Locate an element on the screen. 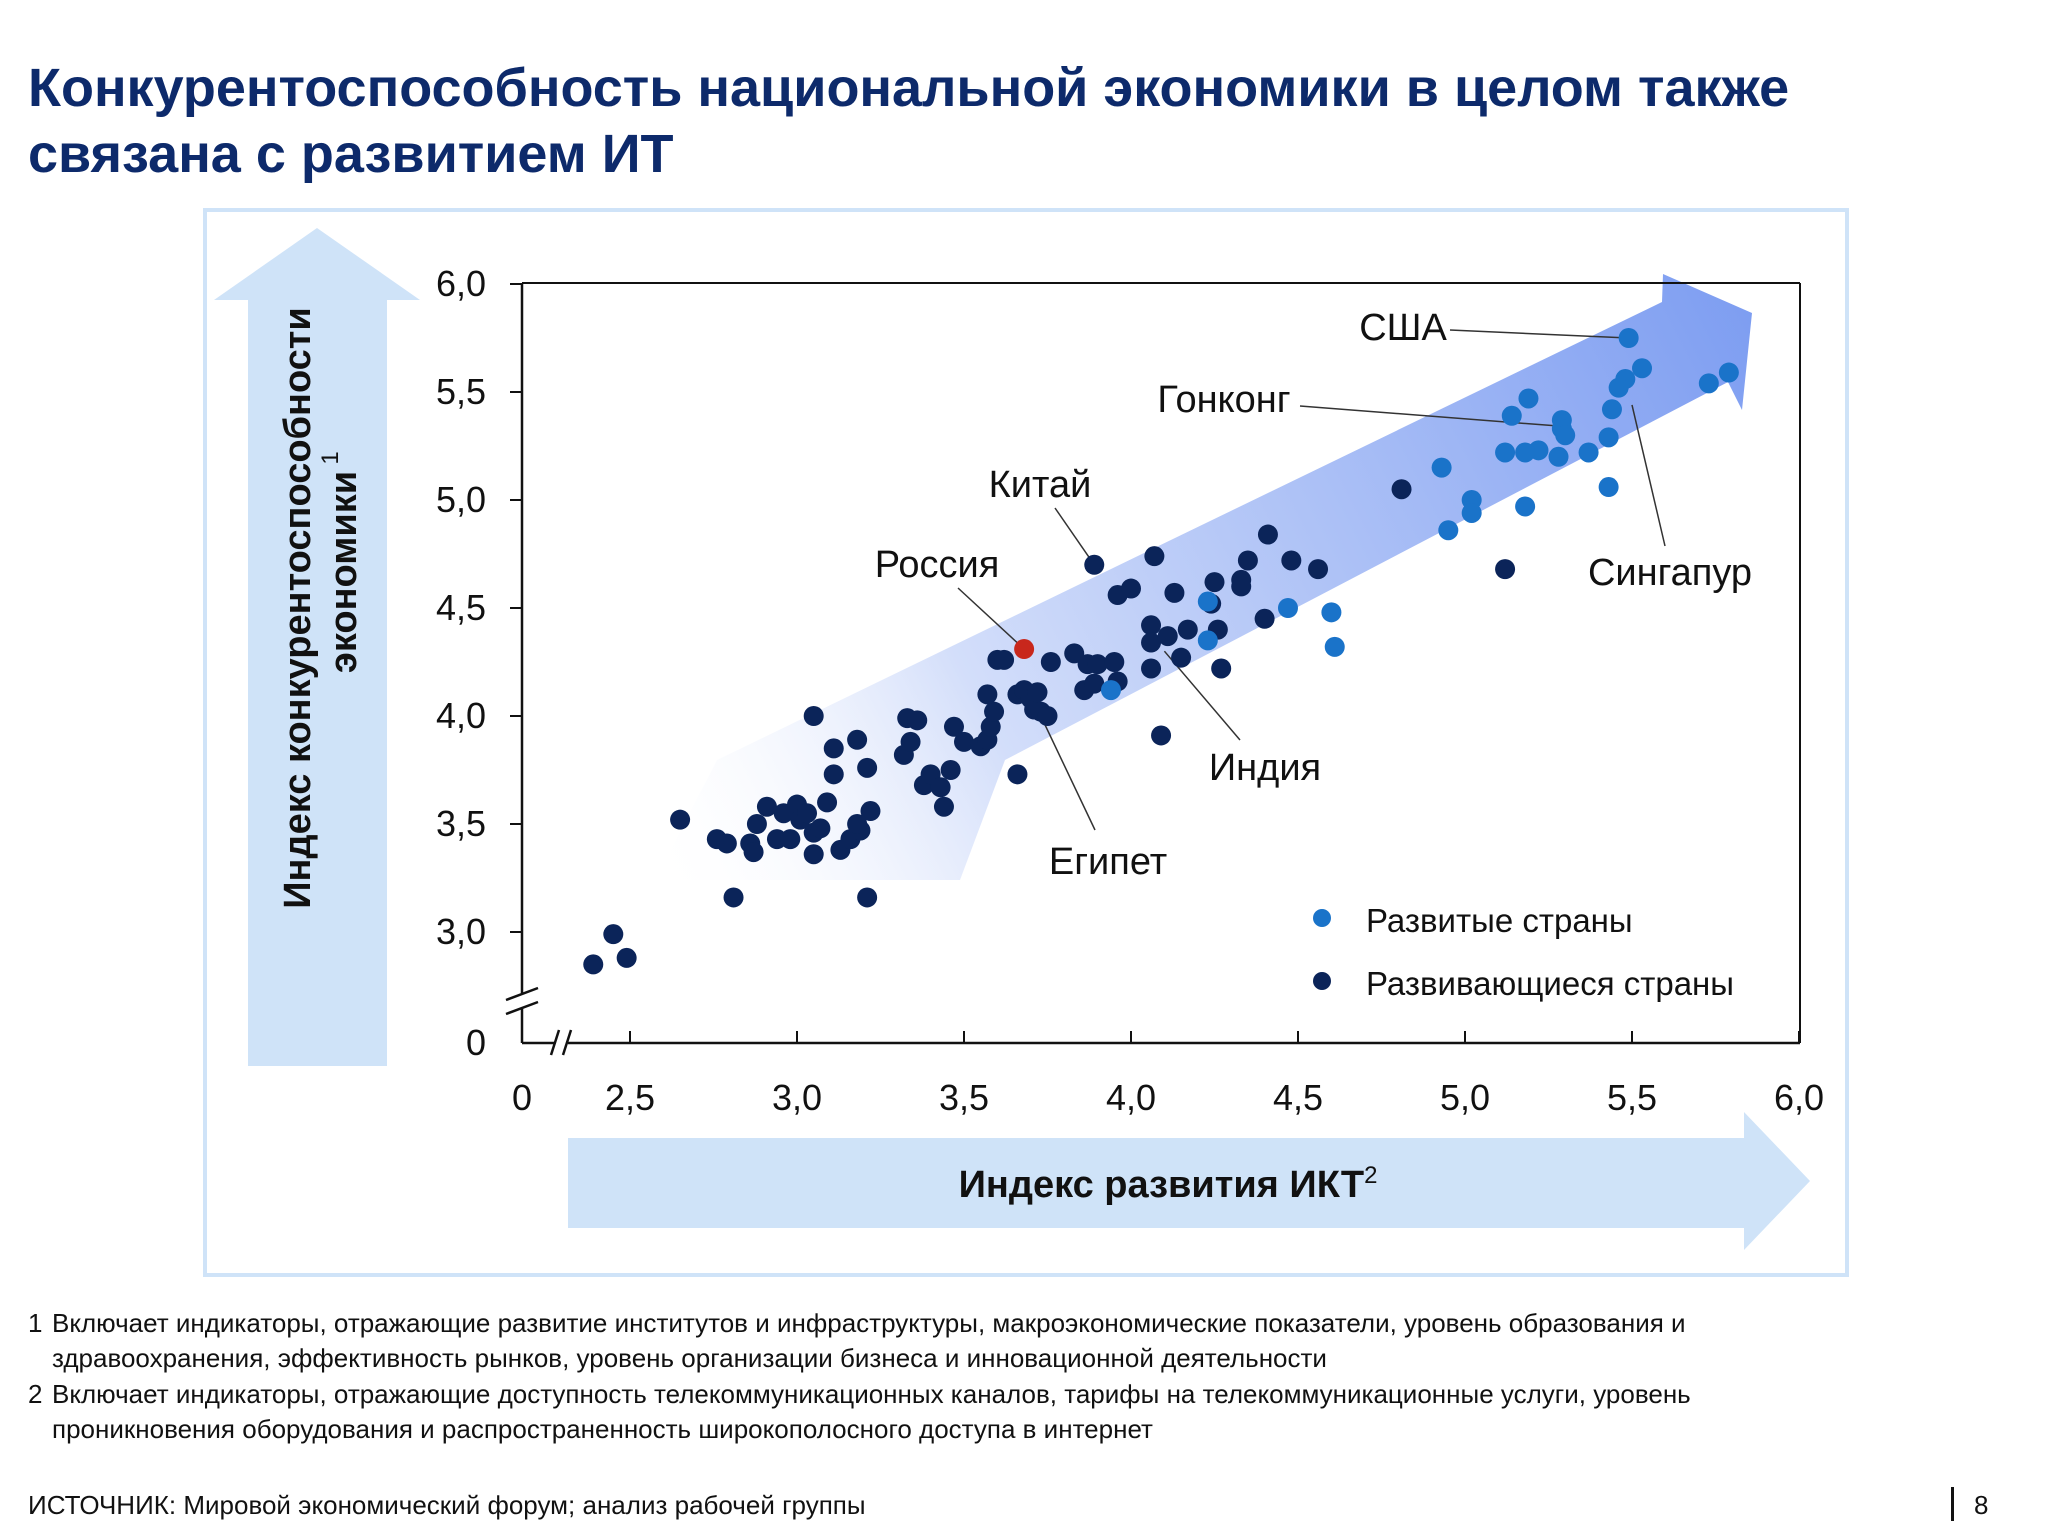 The image size is (2048, 1536). x-tick-label-5-5: 5,5 is located at coordinates (1632, 1097).